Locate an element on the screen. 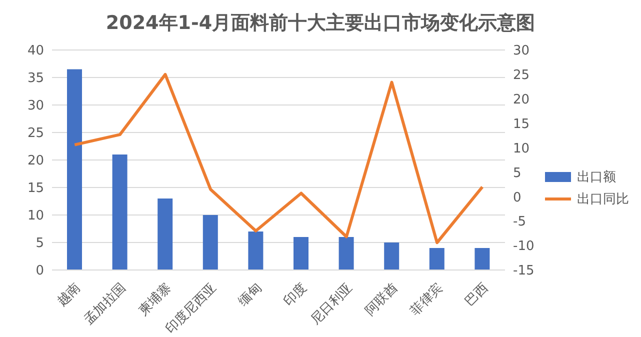 Image resolution: width=641 pixels, height=337 pixels. x-tick-label: 尼日利亚 is located at coordinates (332, 304).